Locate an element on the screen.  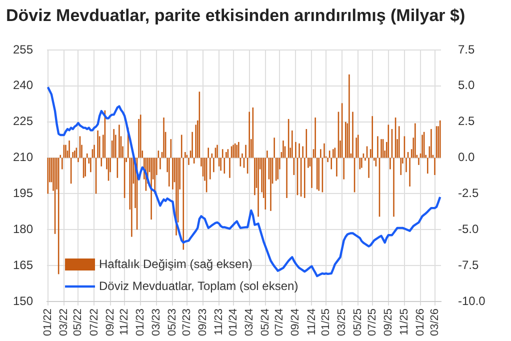
y-tick-label: 150 is located at coordinates (23, 301).